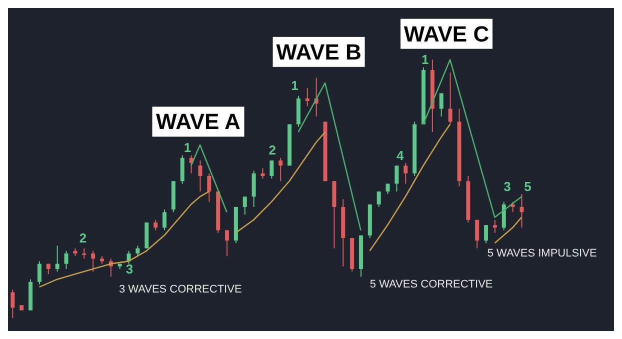 Image resolution: width=622 pixels, height=339 pixels. I want to click on annotation: 5, so click(528, 186).